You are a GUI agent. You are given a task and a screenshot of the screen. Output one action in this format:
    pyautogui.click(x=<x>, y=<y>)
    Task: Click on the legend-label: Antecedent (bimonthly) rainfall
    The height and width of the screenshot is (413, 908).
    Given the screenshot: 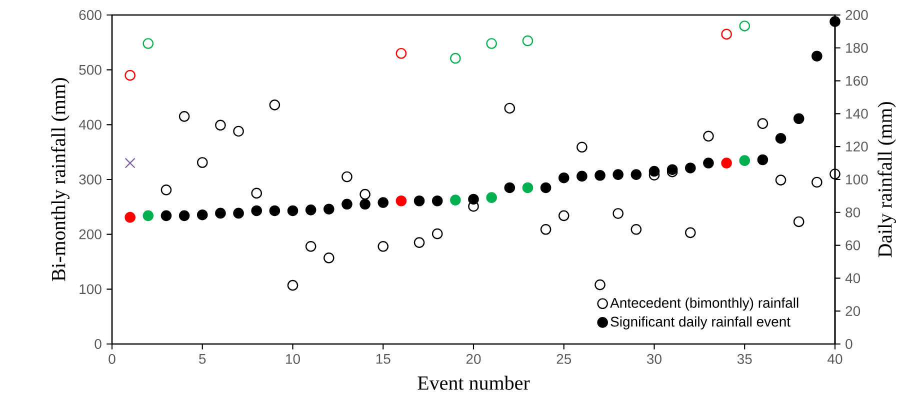 What is the action you would take?
    pyautogui.click(x=704, y=304)
    